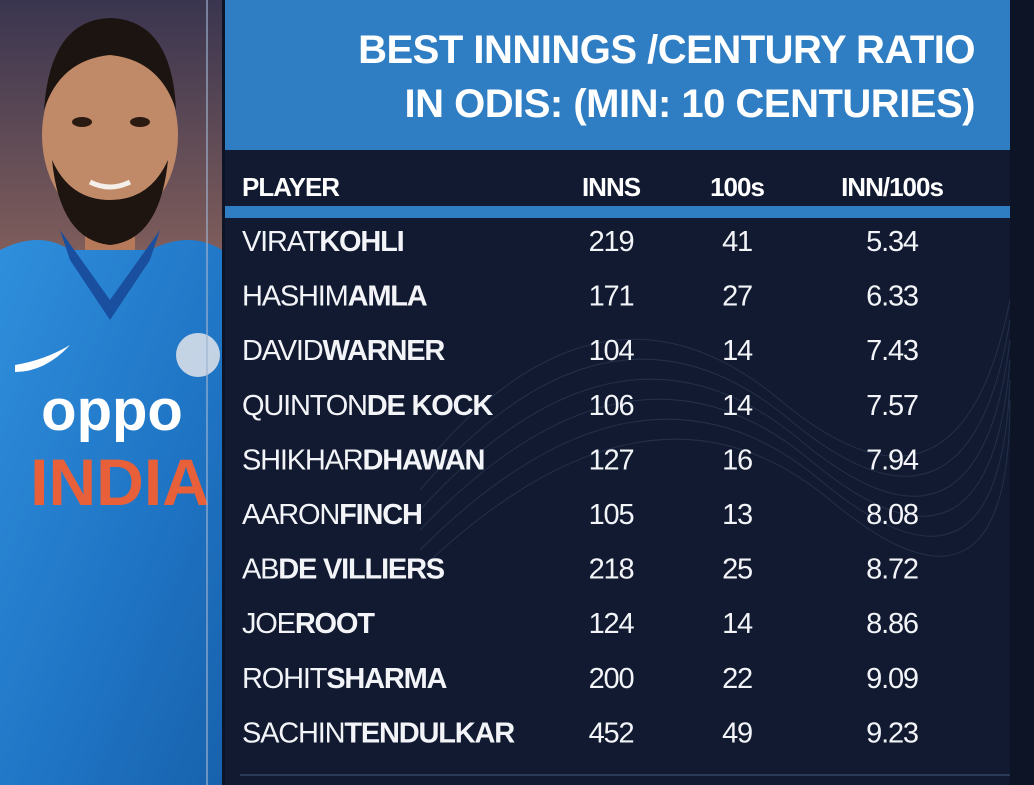 This screenshot has width=1034, height=785. Describe the element at coordinates (892, 242) in the screenshot. I see `table-cell: 5.34` at that location.